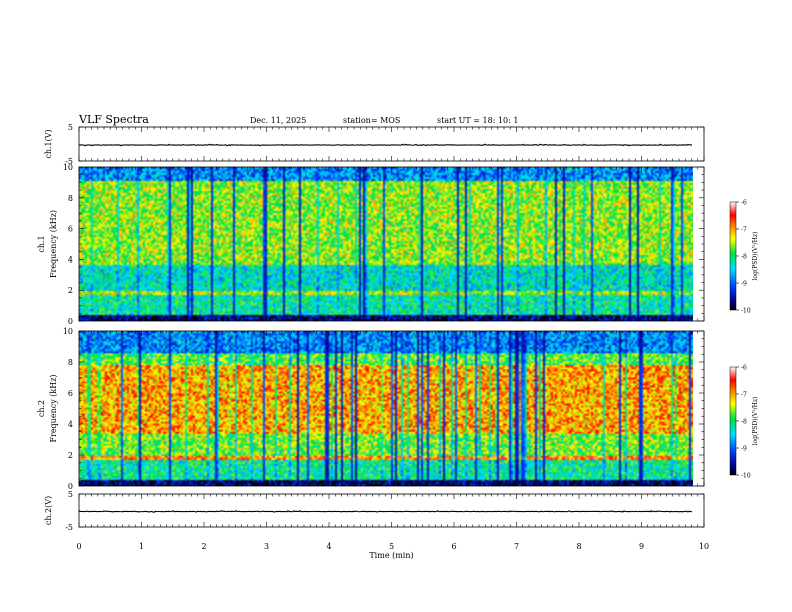 The image size is (792, 612). What do you see at coordinates (391, 546) in the screenshot?
I see `time-tick-label: 5` at bounding box center [391, 546].